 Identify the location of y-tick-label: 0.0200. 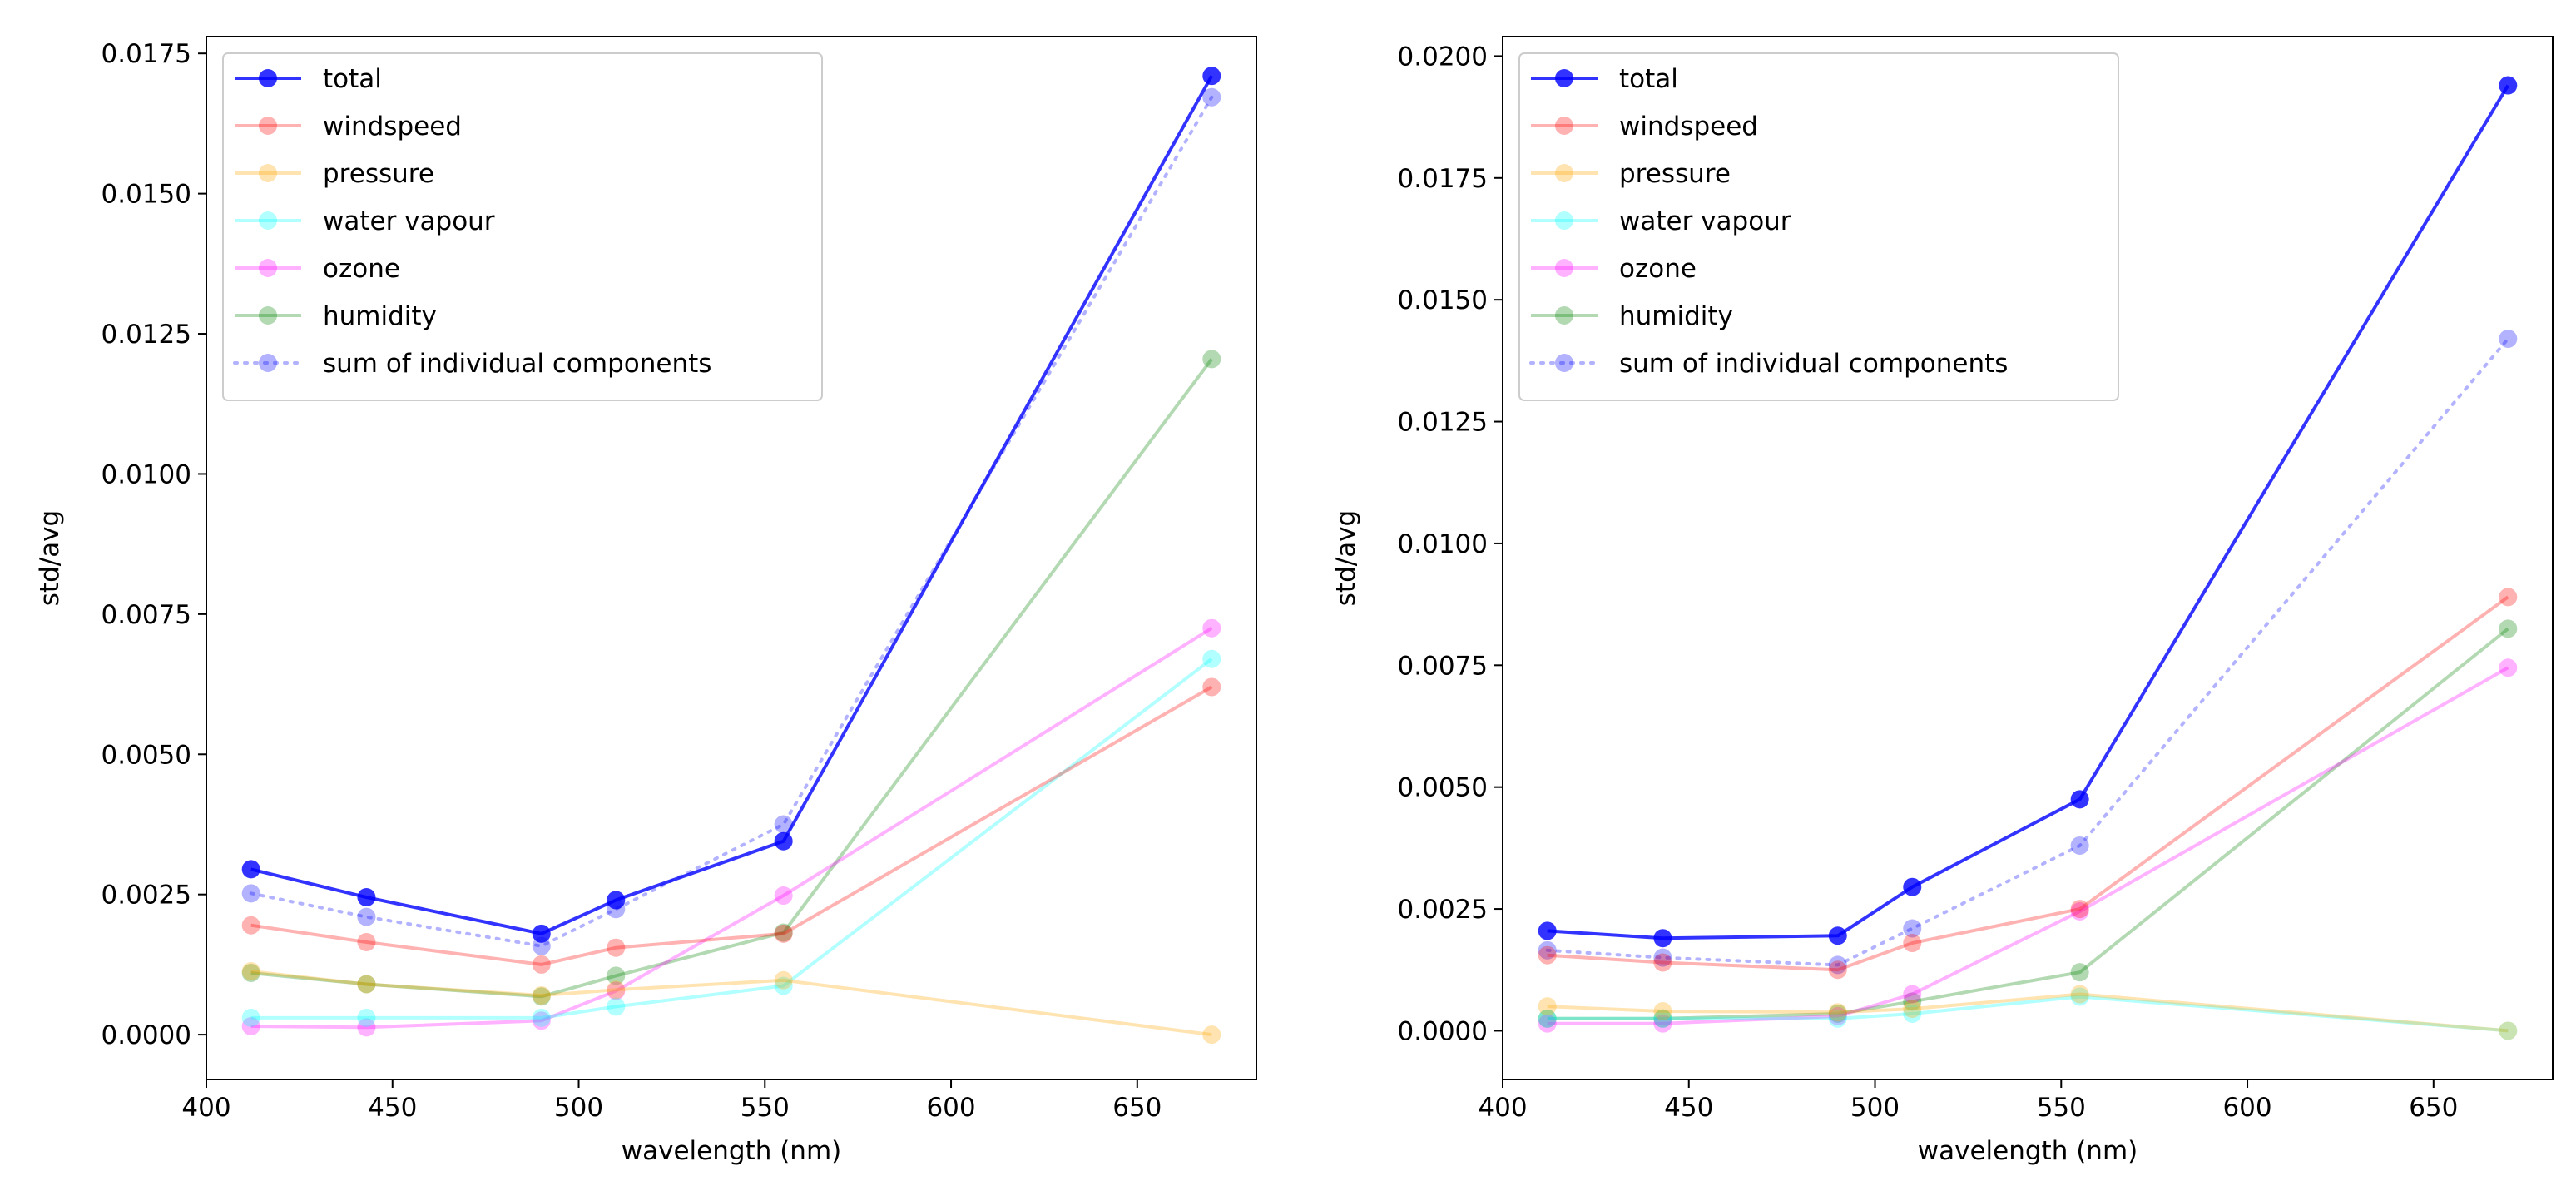
(1443, 57).